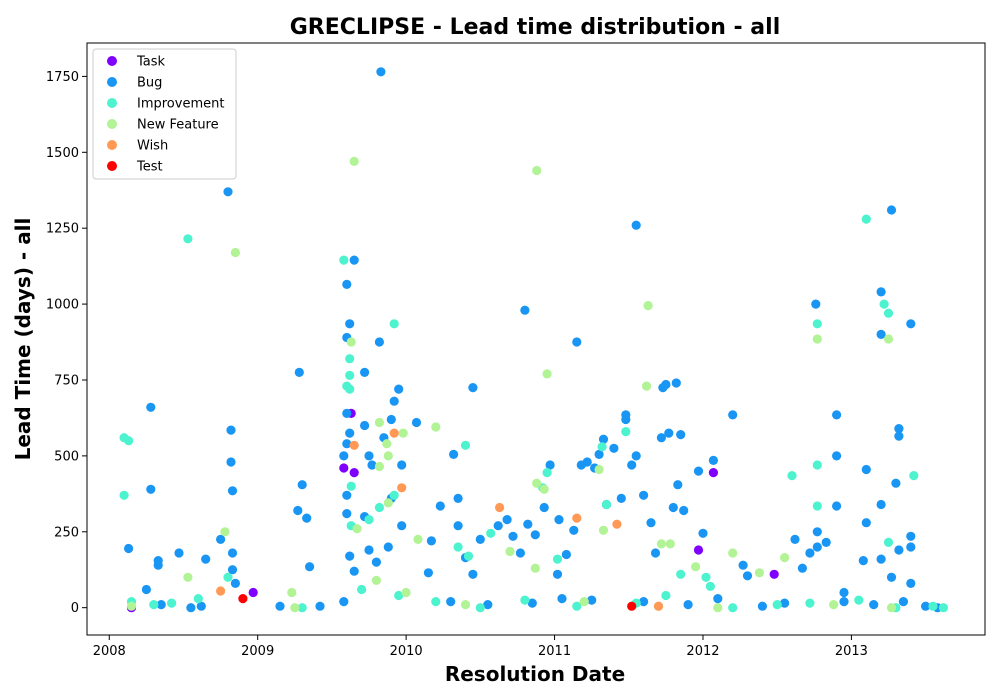  What do you see at coordinates (62, 305) in the screenshot?
I see `y-tick-label: 1000` at bounding box center [62, 305].